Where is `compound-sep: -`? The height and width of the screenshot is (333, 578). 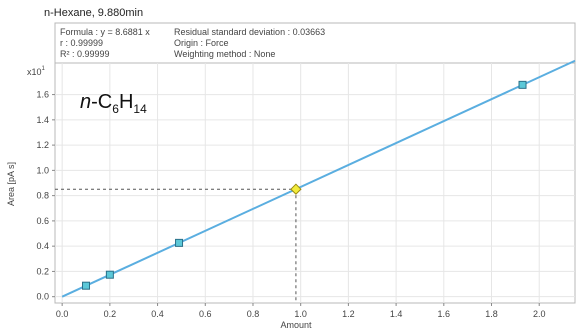
compound-sep: - is located at coordinates (94, 102).